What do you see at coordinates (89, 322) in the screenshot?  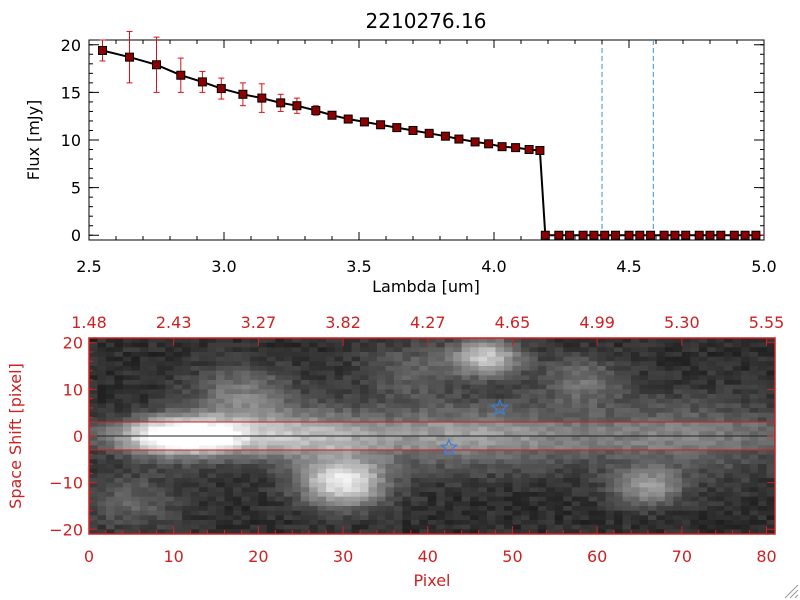 I see `wavelength-tick-label: 1.48` at bounding box center [89, 322].